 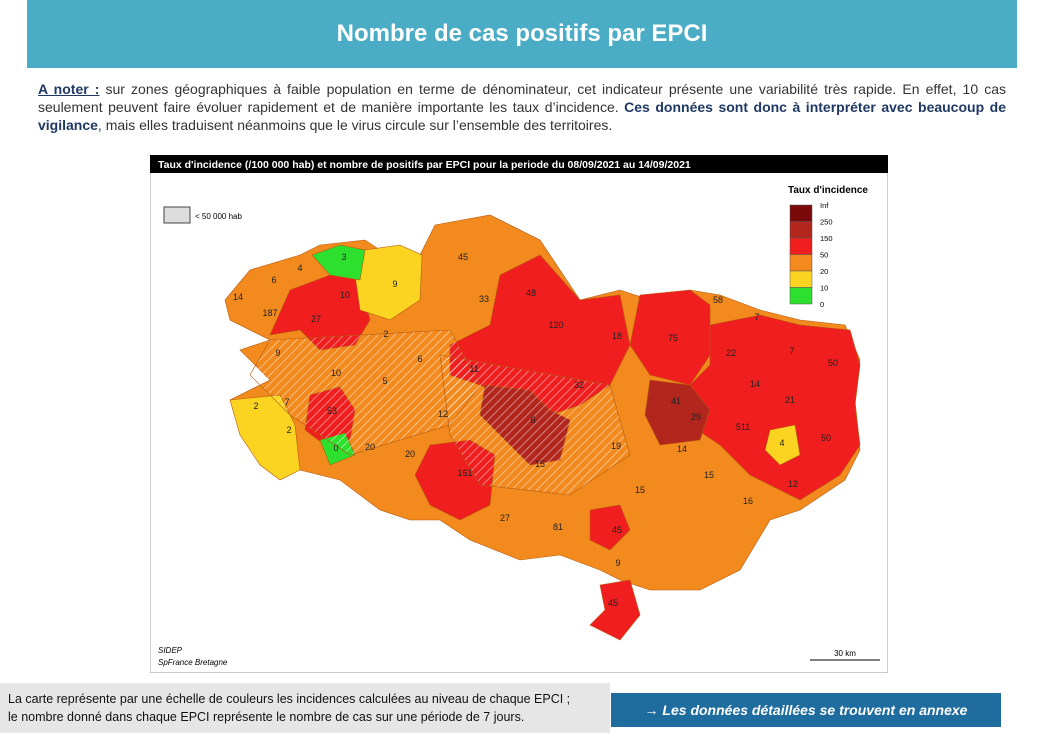 I want to click on epci-label: 32, so click(x=579, y=385).